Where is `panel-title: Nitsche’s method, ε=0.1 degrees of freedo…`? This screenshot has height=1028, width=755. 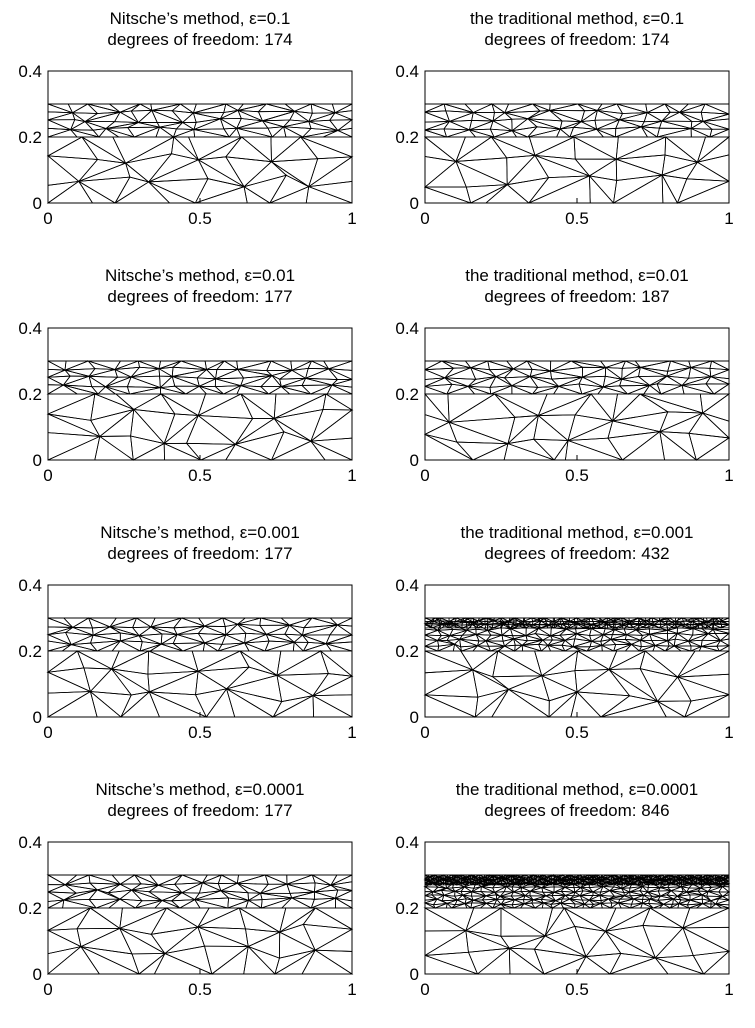
panel-title: Nitsche’s method, ε=0.1 degrees of freedo… is located at coordinates (200, 29).